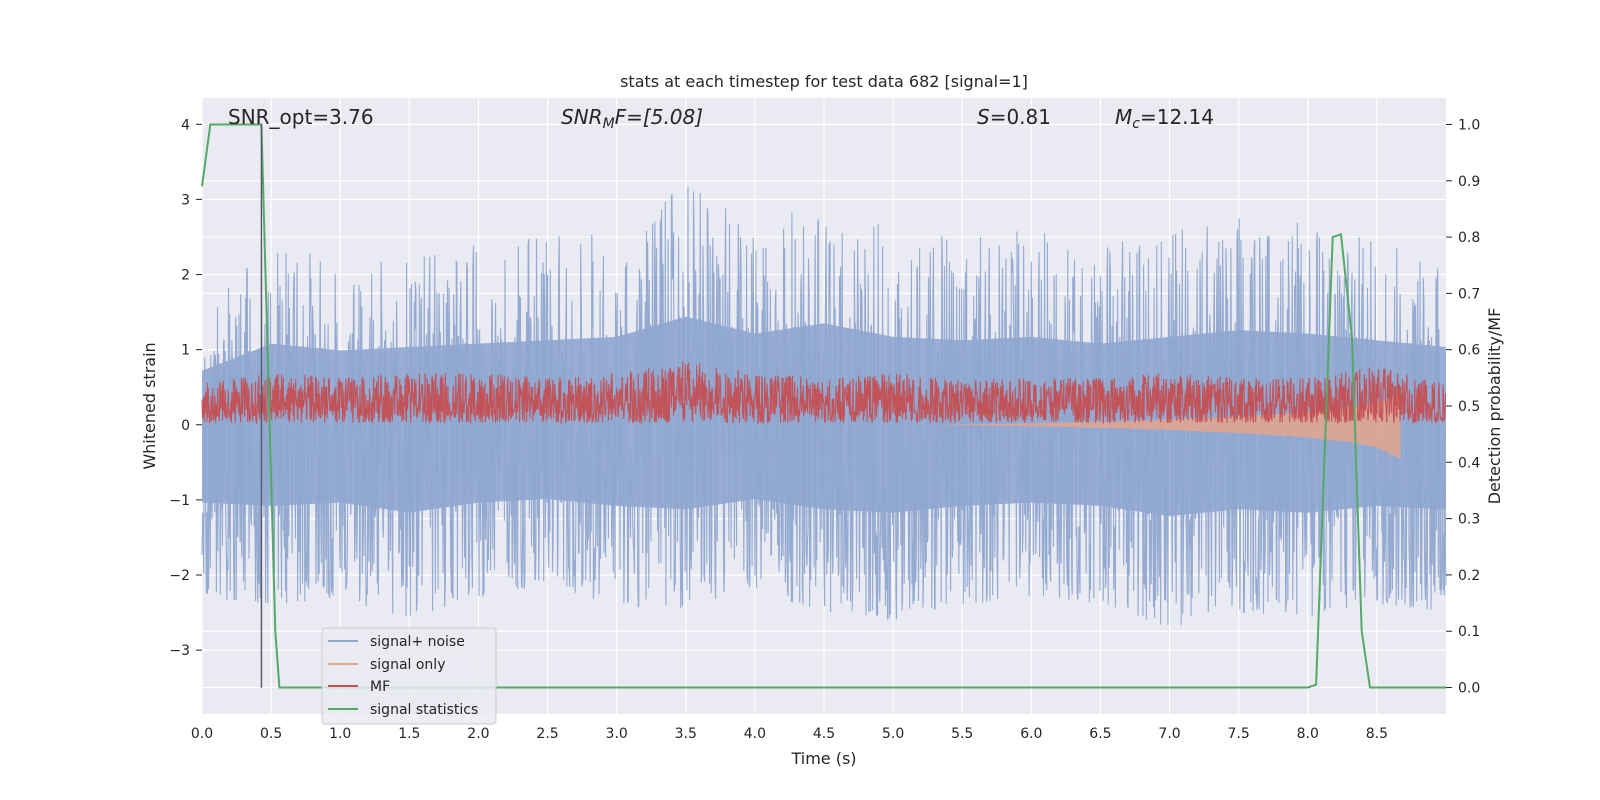 Image resolution: width=1600 pixels, height=800 pixels. What do you see at coordinates (1164, 118) in the screenshot?
I see `annotation-mc: Mc=12.14` at bounding box center [1164, 118].